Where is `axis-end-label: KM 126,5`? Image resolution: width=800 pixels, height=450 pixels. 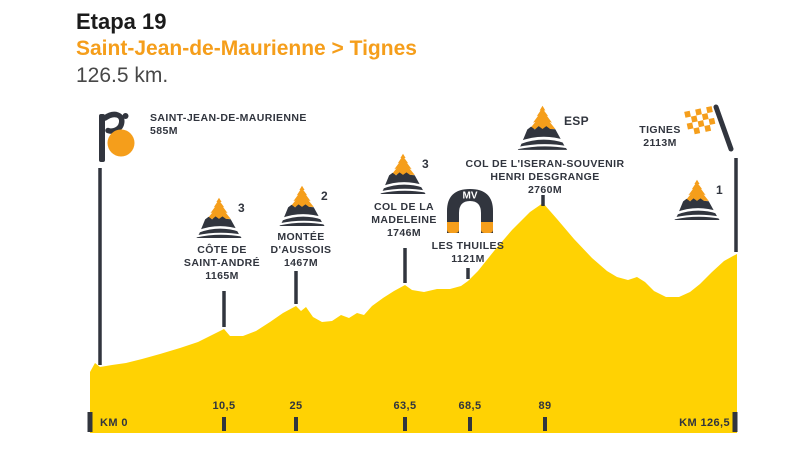
axis-end-label: KM 126,5 is located at coordinates (704, 423).